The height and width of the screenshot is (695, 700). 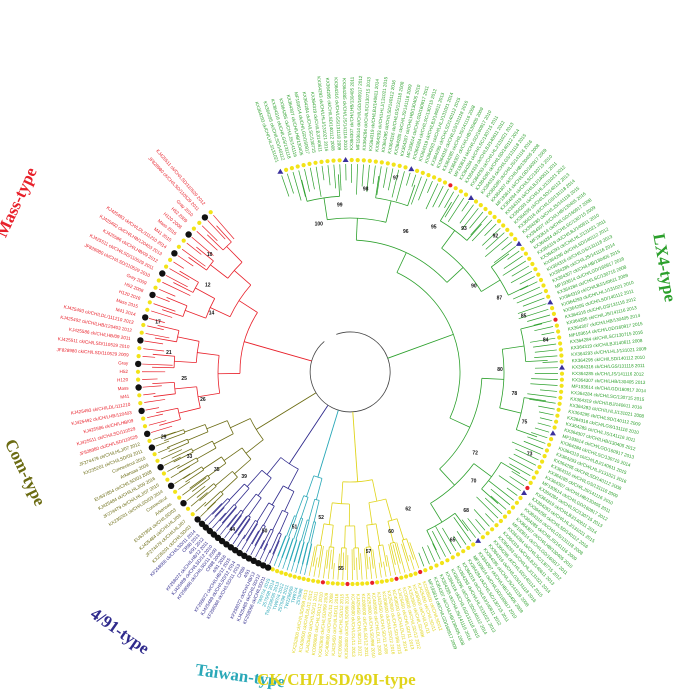 What do you see at coordinates (158, 323) in the screenshot?
I see `bootstrap-value: 17` at bounding box center [158, 323].